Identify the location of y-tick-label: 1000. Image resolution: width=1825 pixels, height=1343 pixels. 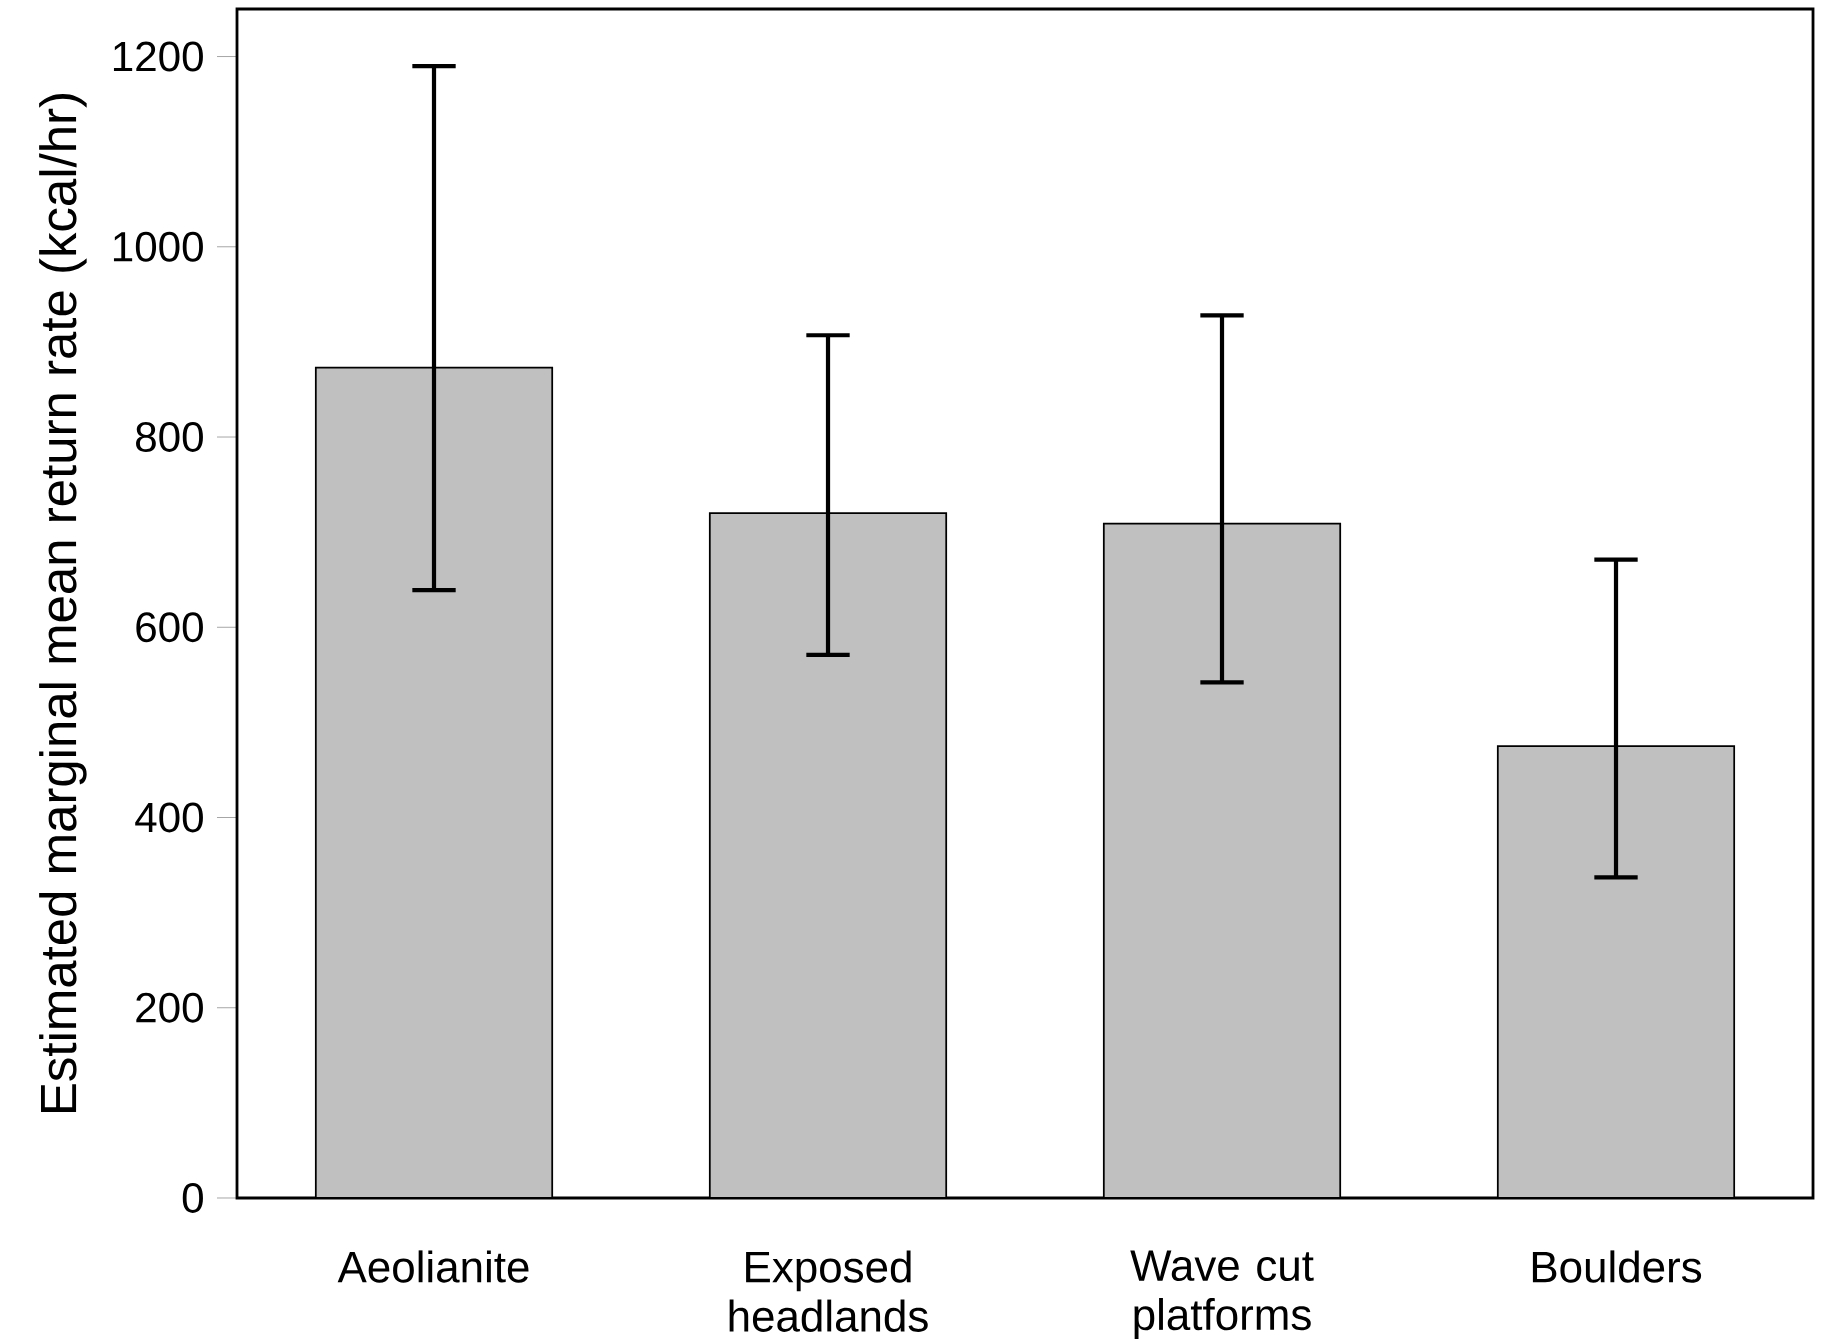
(158, 246).